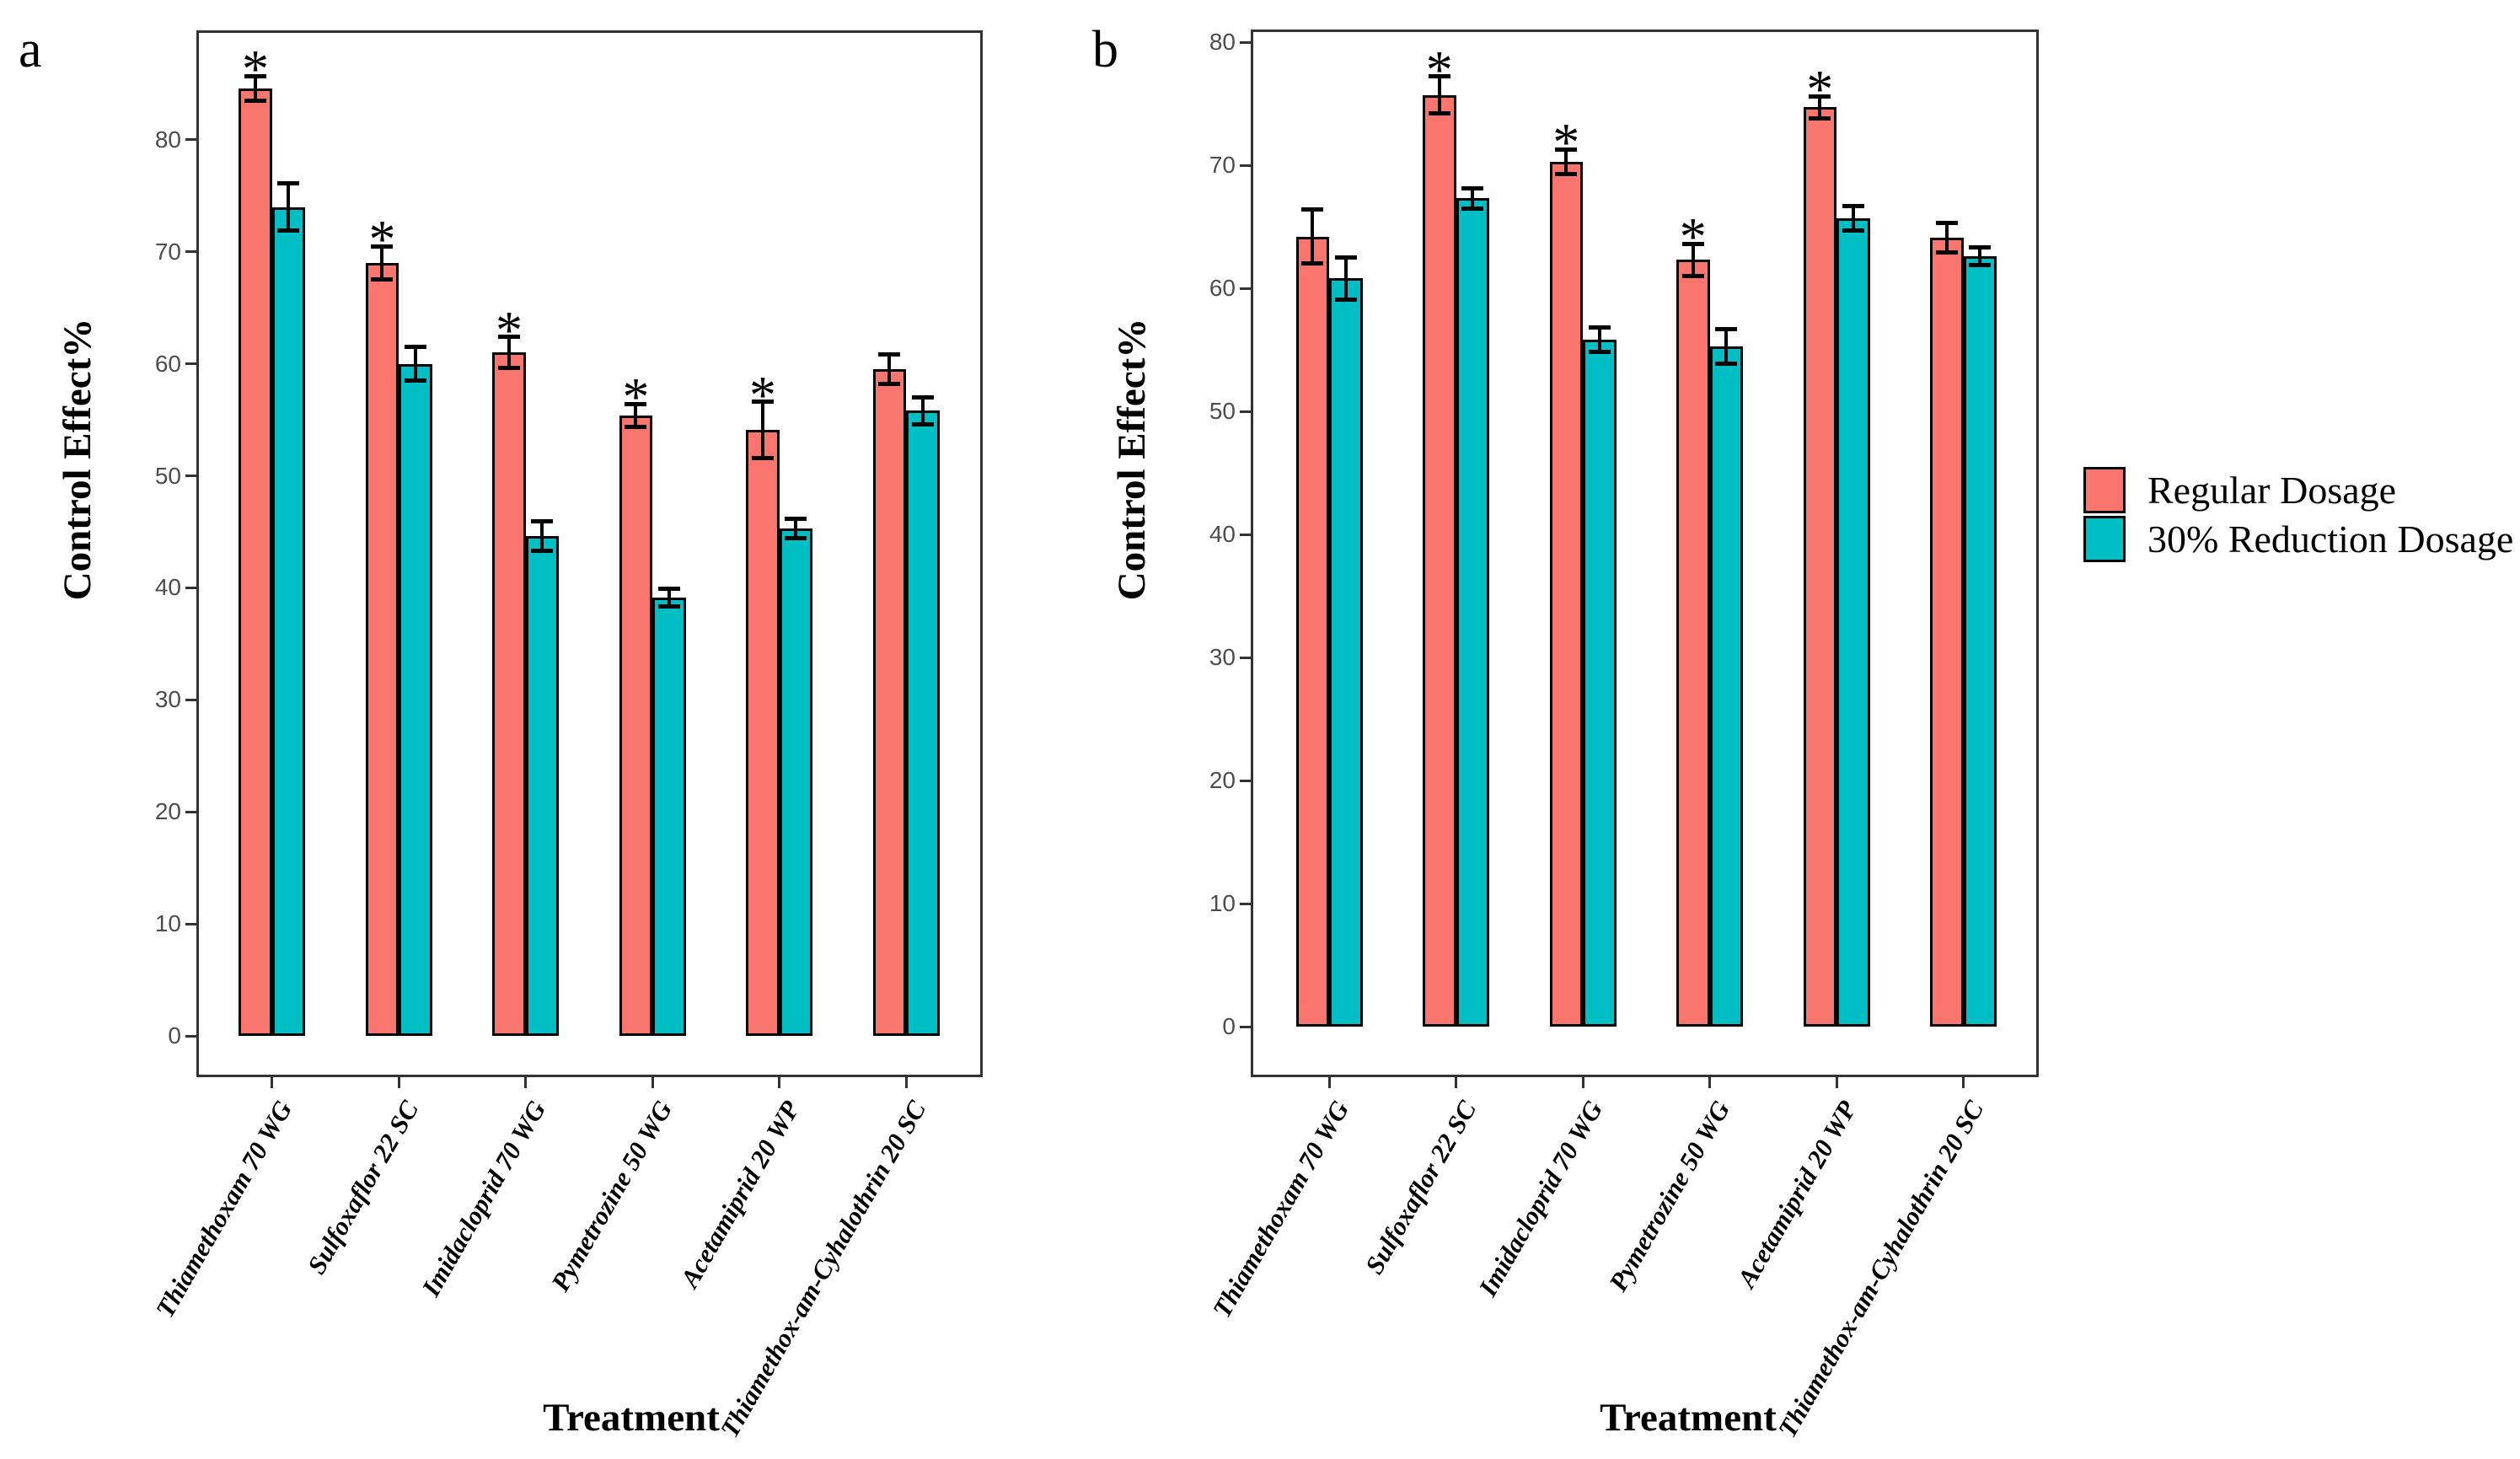 The width and height of the screenshot is (2520, 1459). I want to click on legend-label: Regular Dosage, so click(2272, 490).